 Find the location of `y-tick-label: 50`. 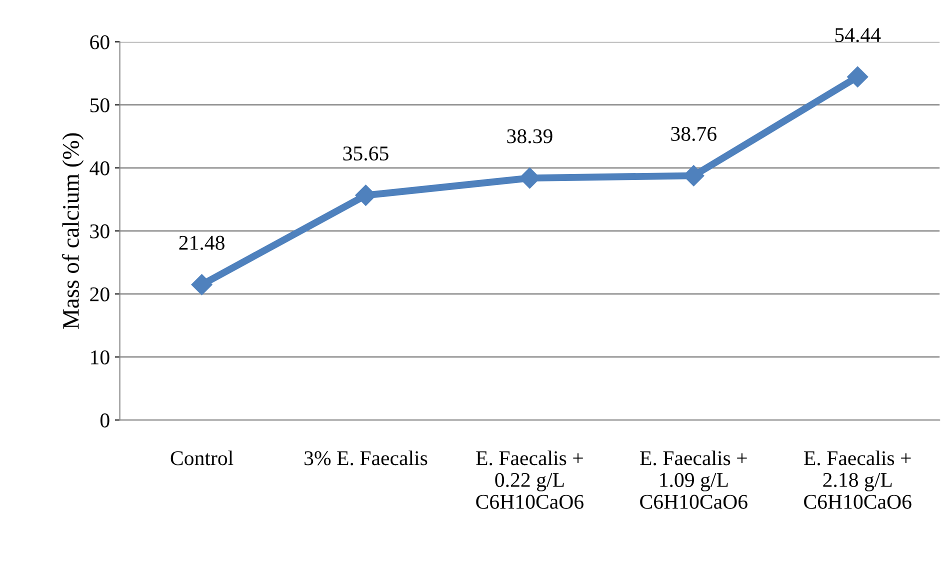

y-tick-label: 50 is located at coordinates (100, 105).